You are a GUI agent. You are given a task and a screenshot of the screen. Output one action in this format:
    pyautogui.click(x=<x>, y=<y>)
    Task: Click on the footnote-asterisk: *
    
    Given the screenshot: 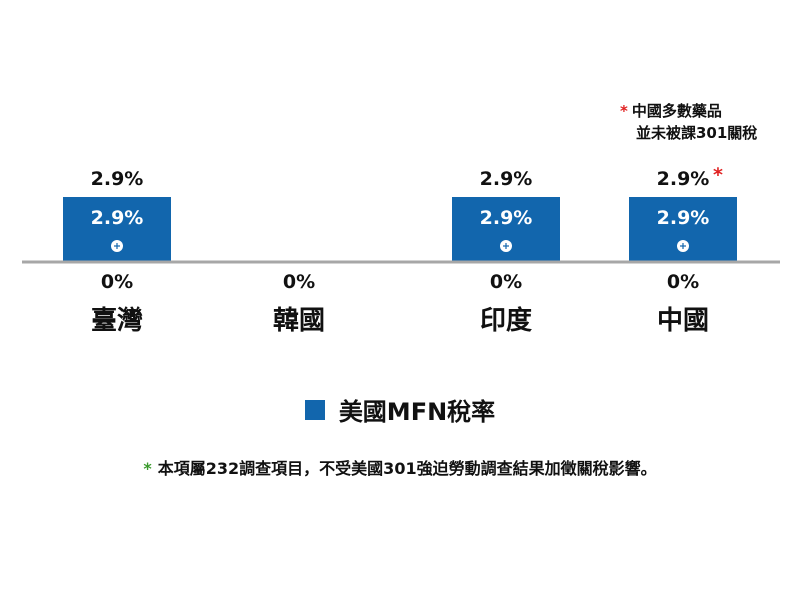 What is the action you would take?
    pyautogui.click(x=147, y=468)
    